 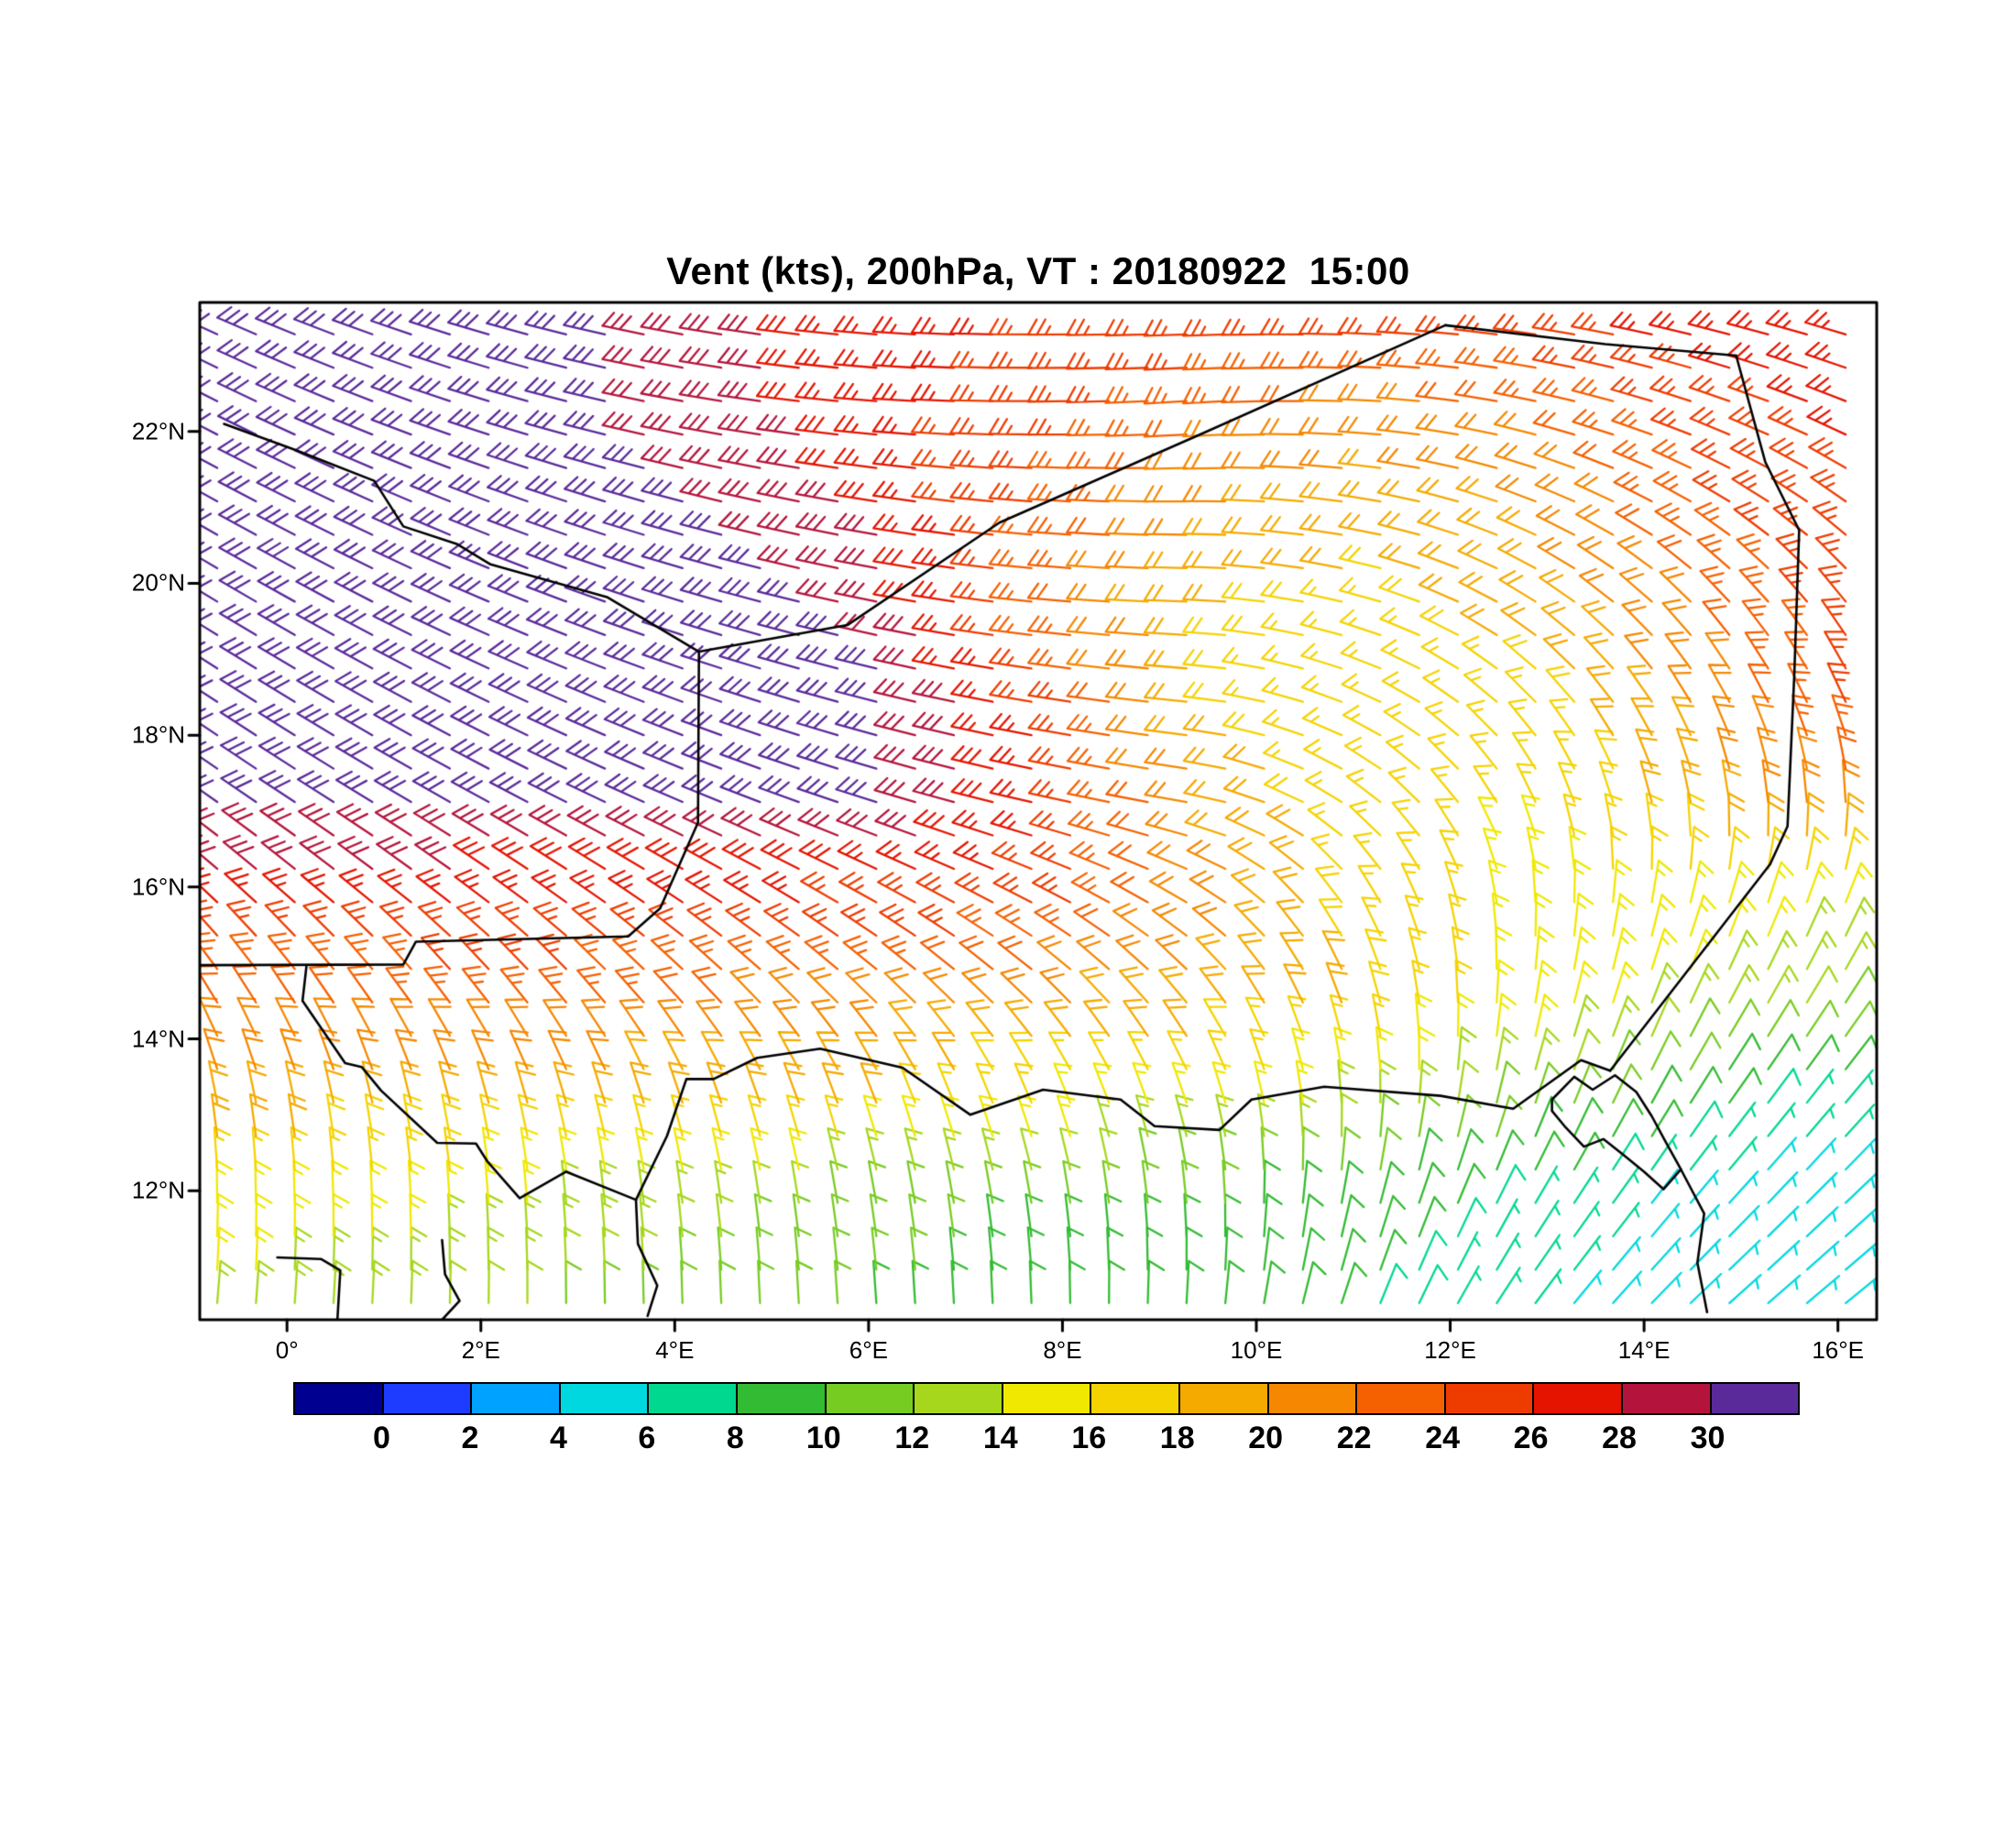 What do you see at coordinates (1838, 1350) in the screenshot?
I see `x-tick-label: 16°E` at bounding box center [1838, 1350].